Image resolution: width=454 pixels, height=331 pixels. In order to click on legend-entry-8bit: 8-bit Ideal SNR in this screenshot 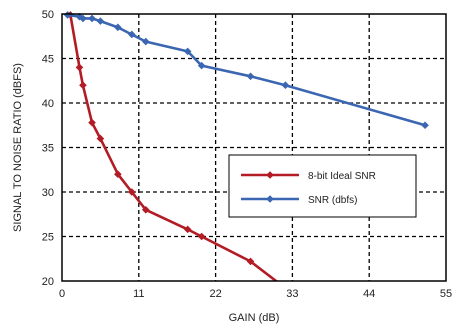, I will do `click(308, 176)`.